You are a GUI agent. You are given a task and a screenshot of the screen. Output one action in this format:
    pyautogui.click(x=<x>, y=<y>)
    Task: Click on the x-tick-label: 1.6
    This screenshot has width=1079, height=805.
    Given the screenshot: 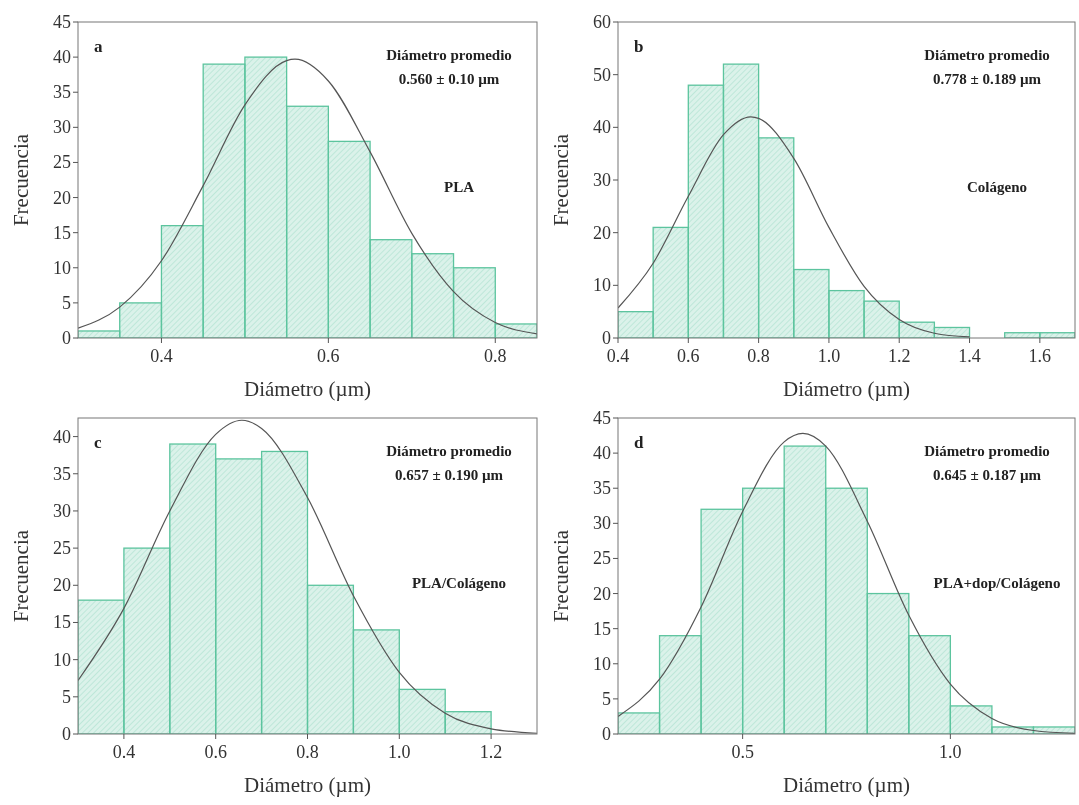 What is the action you would take?
    pyautogui.click(x=1040, y=356)
    